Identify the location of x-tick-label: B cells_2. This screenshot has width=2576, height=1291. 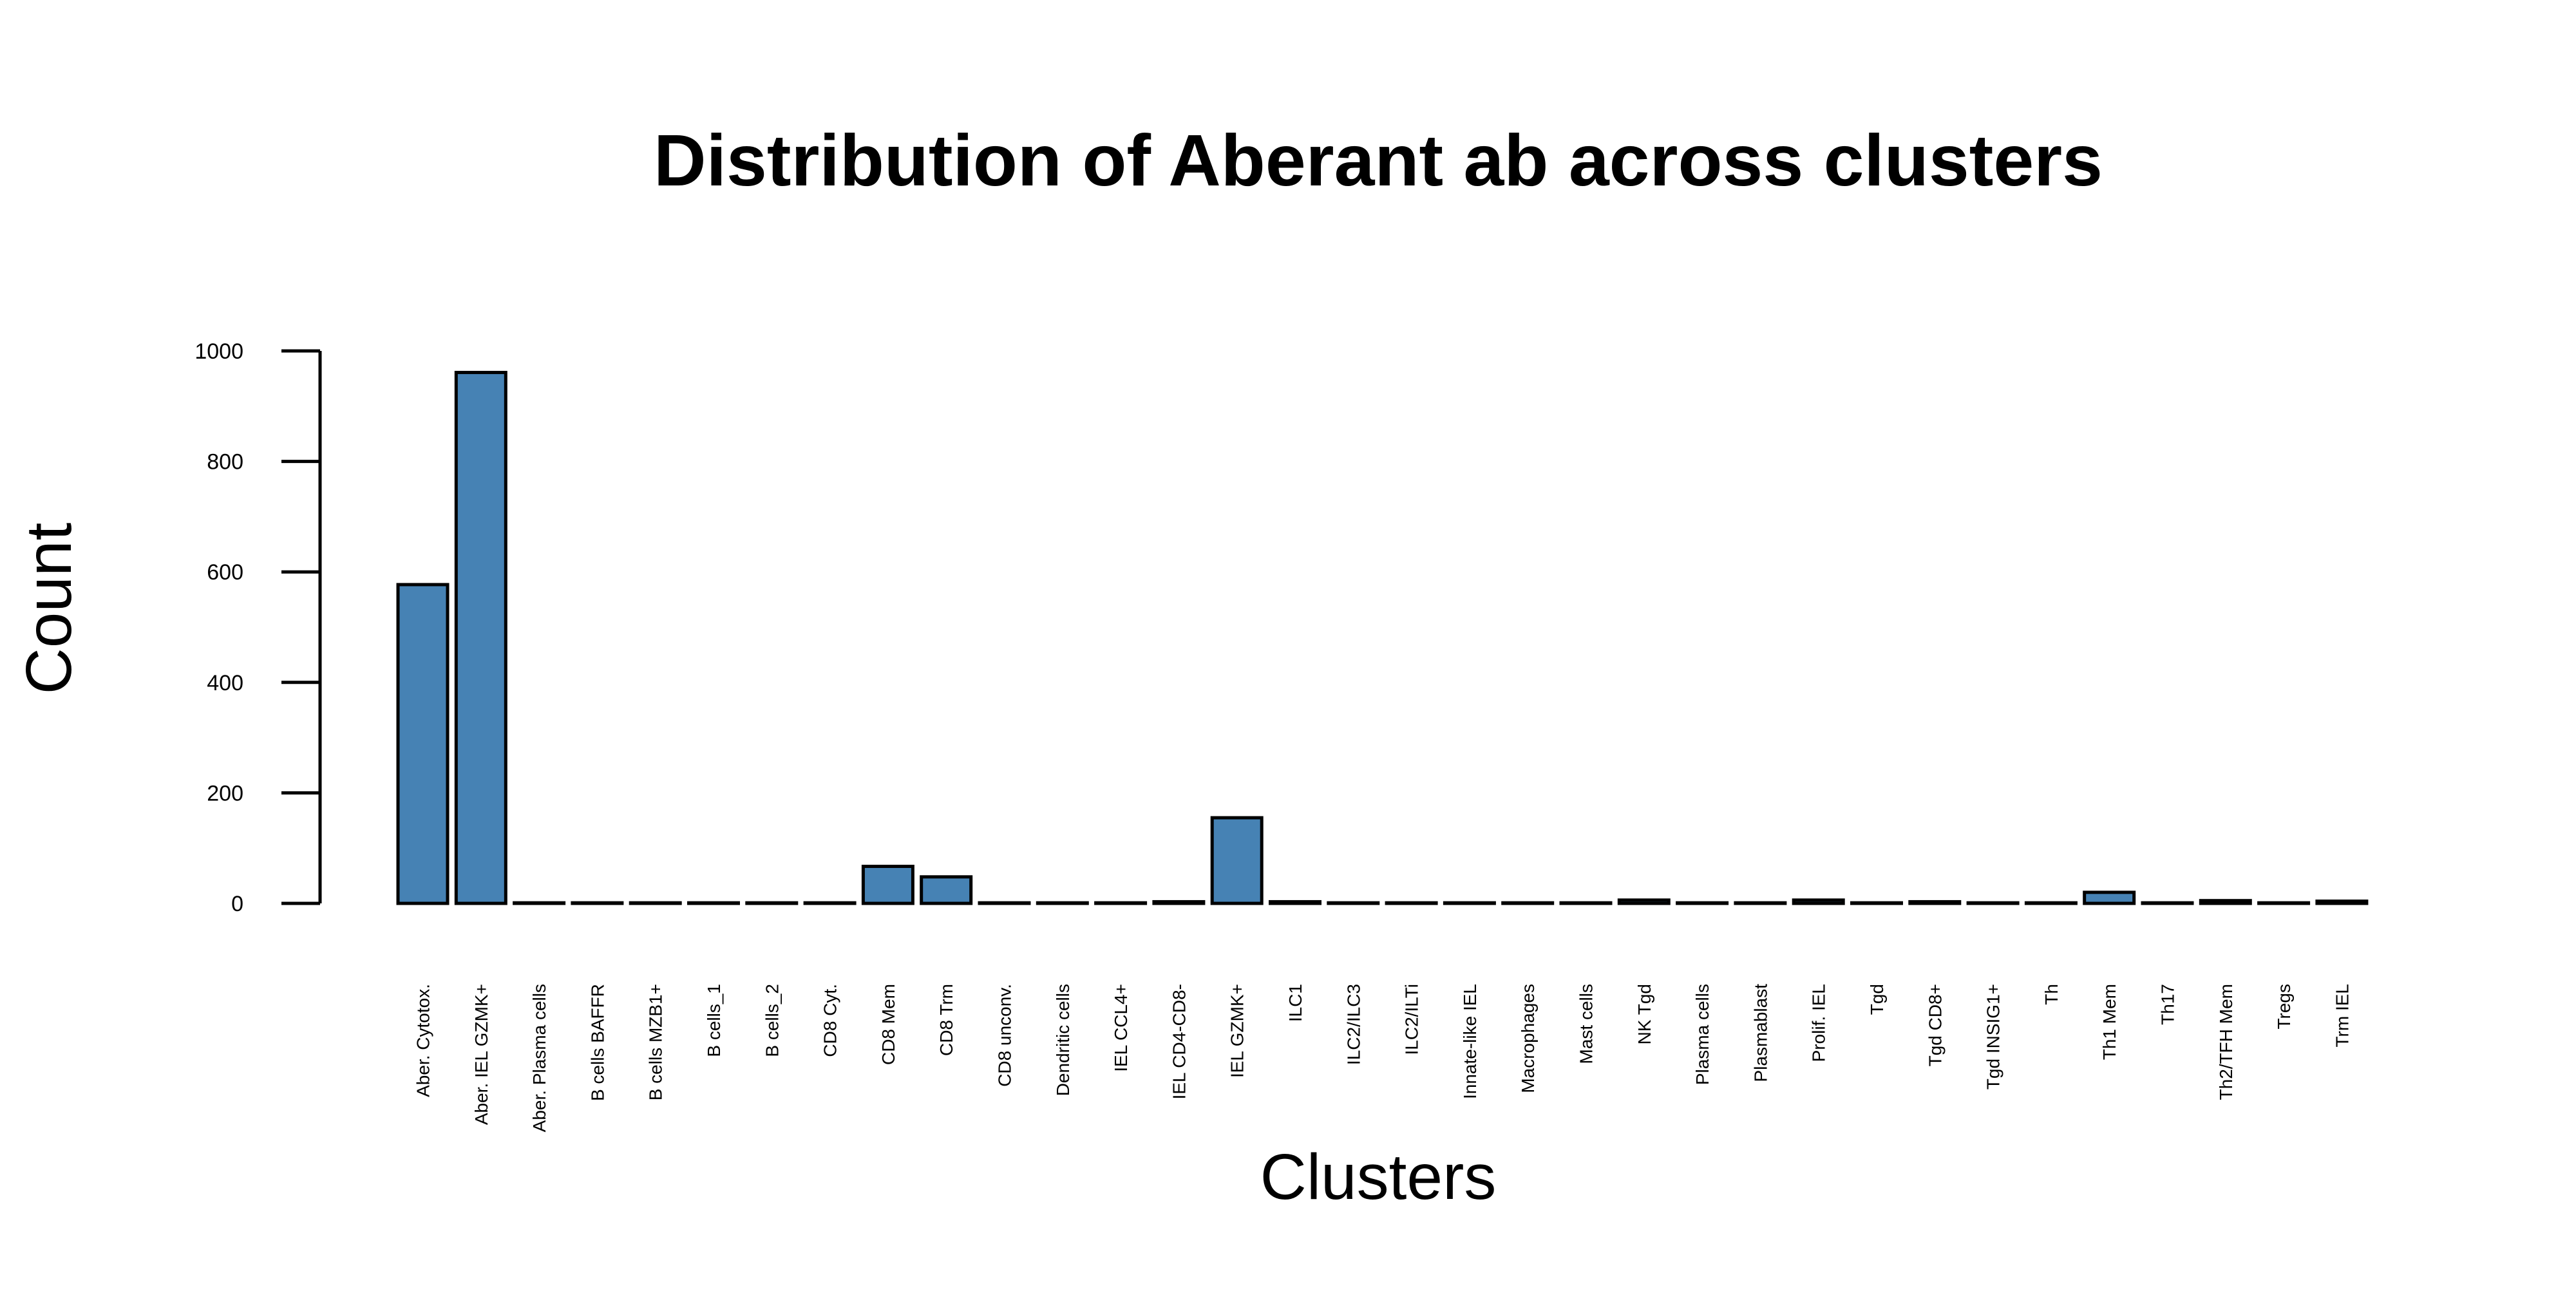
(772, 1020).